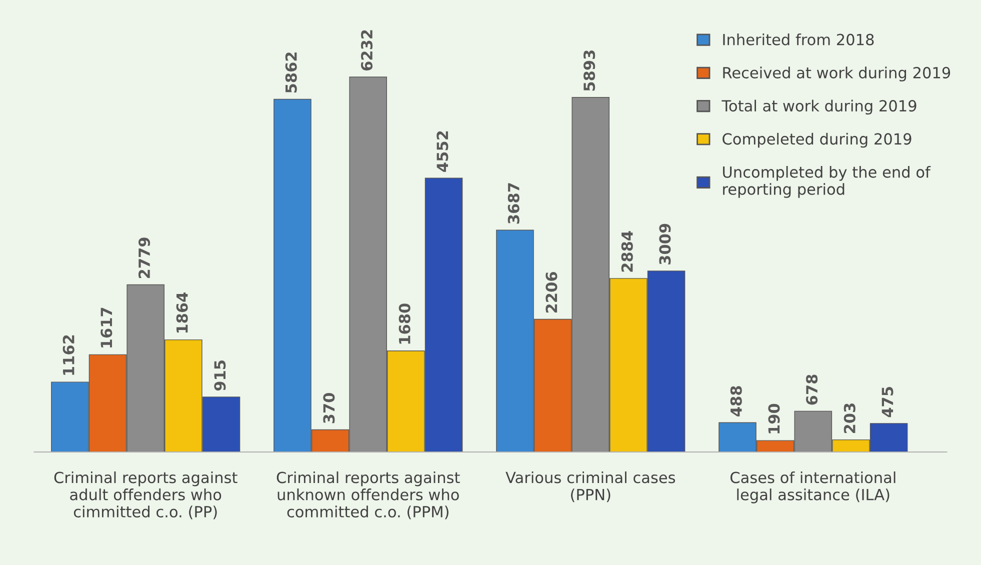 This screenshot has height=565, width=981. Describe the element at coordinates (836, 74) in the screenshot. I see `legend-label: Received at work during 2019` at that location.